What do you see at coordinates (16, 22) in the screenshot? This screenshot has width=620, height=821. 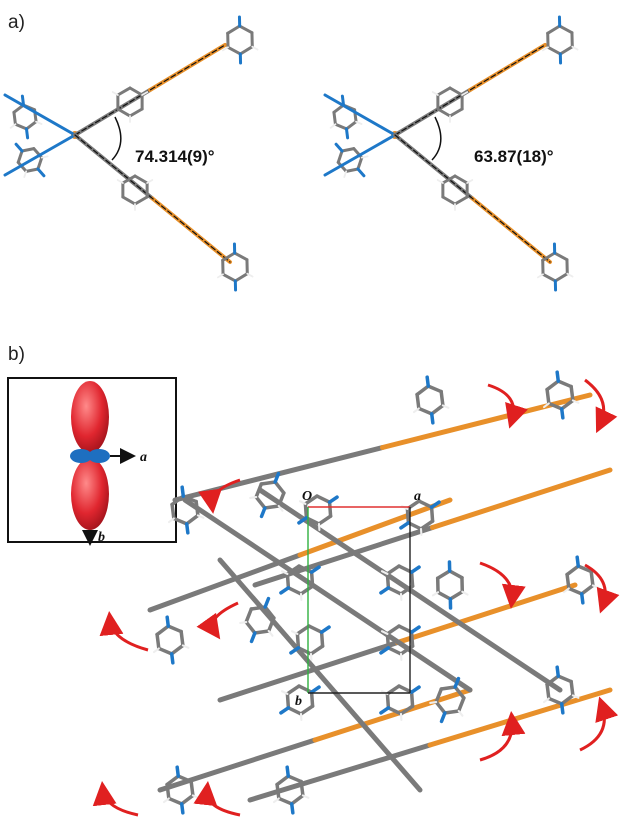 I see `panel-a-label: a)` at bounding box center [16, 22].